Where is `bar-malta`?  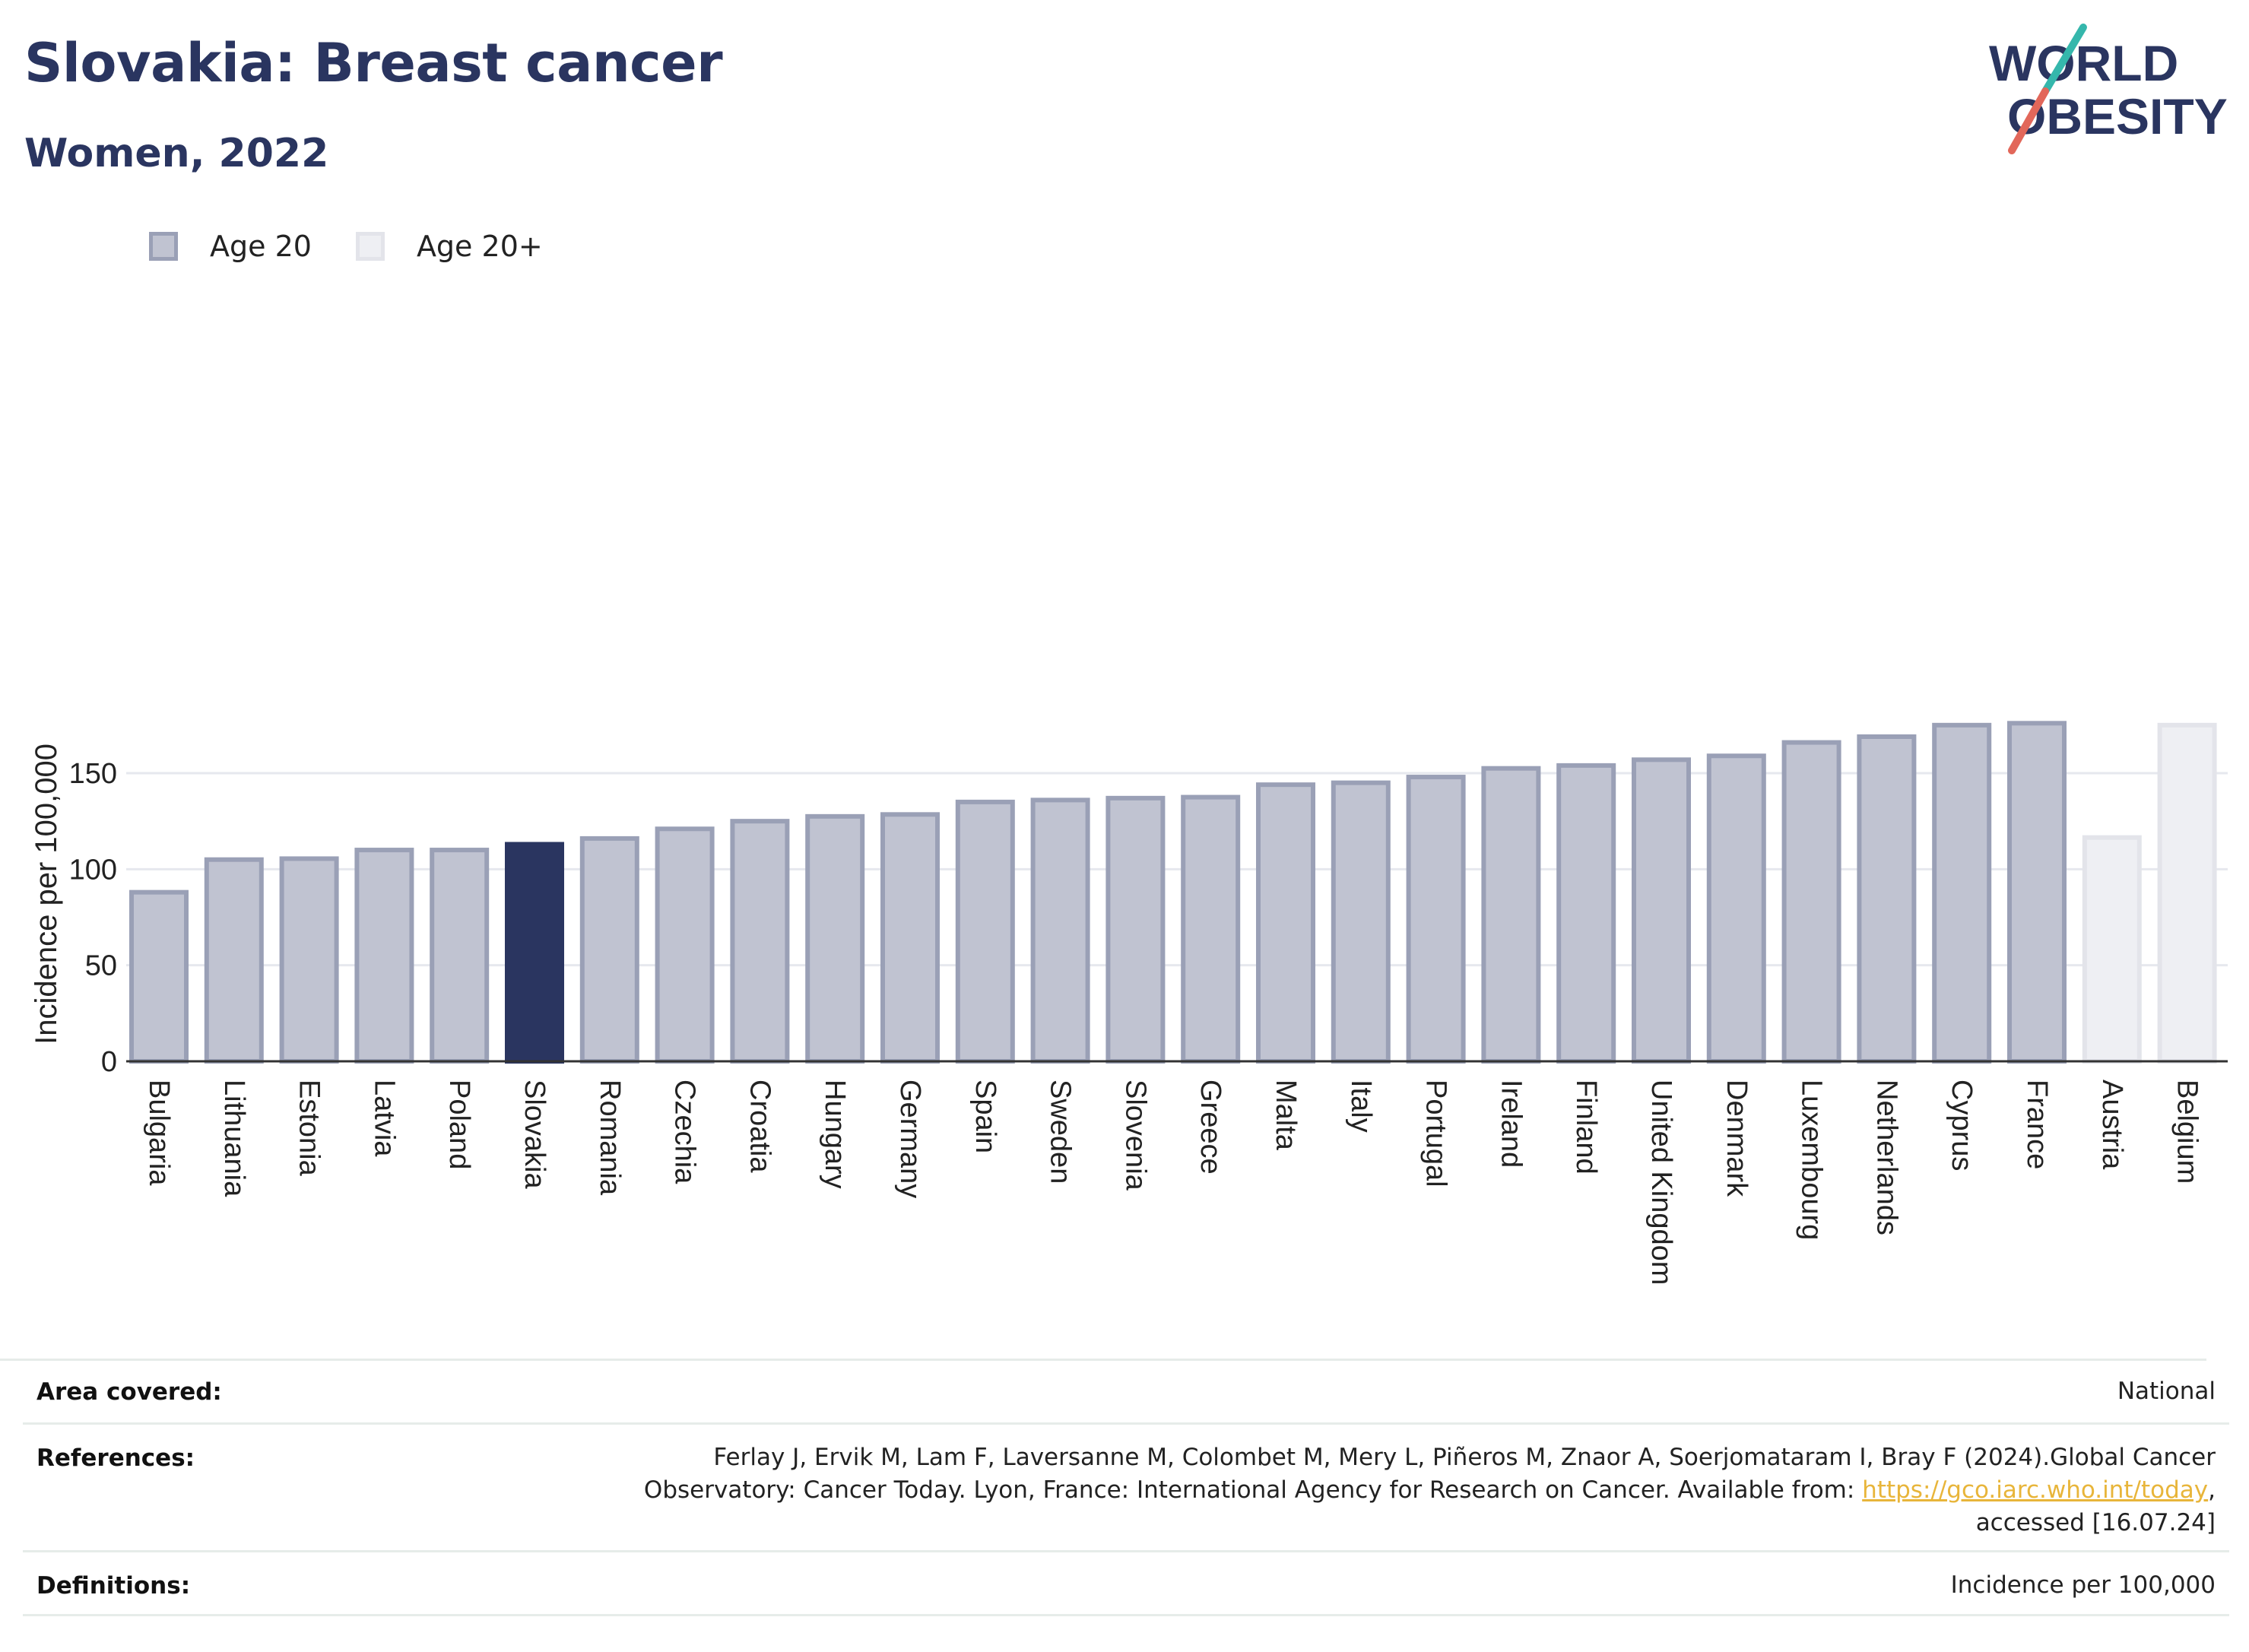 bar-malta is located at coordinates (1285, 923).